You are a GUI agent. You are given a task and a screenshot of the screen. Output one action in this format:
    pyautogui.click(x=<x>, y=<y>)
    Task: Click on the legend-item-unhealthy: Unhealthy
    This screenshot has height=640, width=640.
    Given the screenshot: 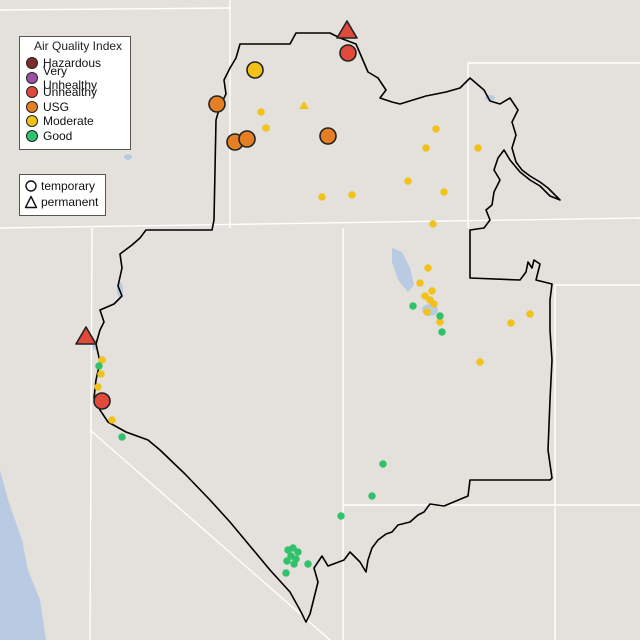 What is the action you would take?
    pyautogui.click(x=75, y=92)
    